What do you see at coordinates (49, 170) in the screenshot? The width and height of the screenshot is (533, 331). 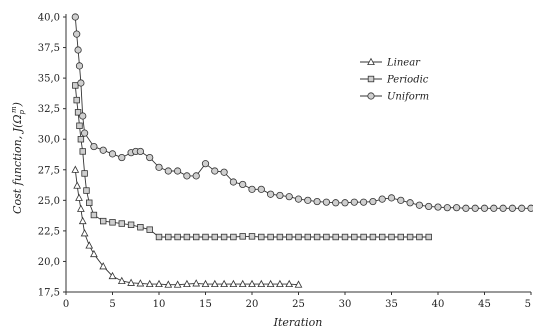 I see `y-tick-label: 27,5` at bounding box center [49, 170].